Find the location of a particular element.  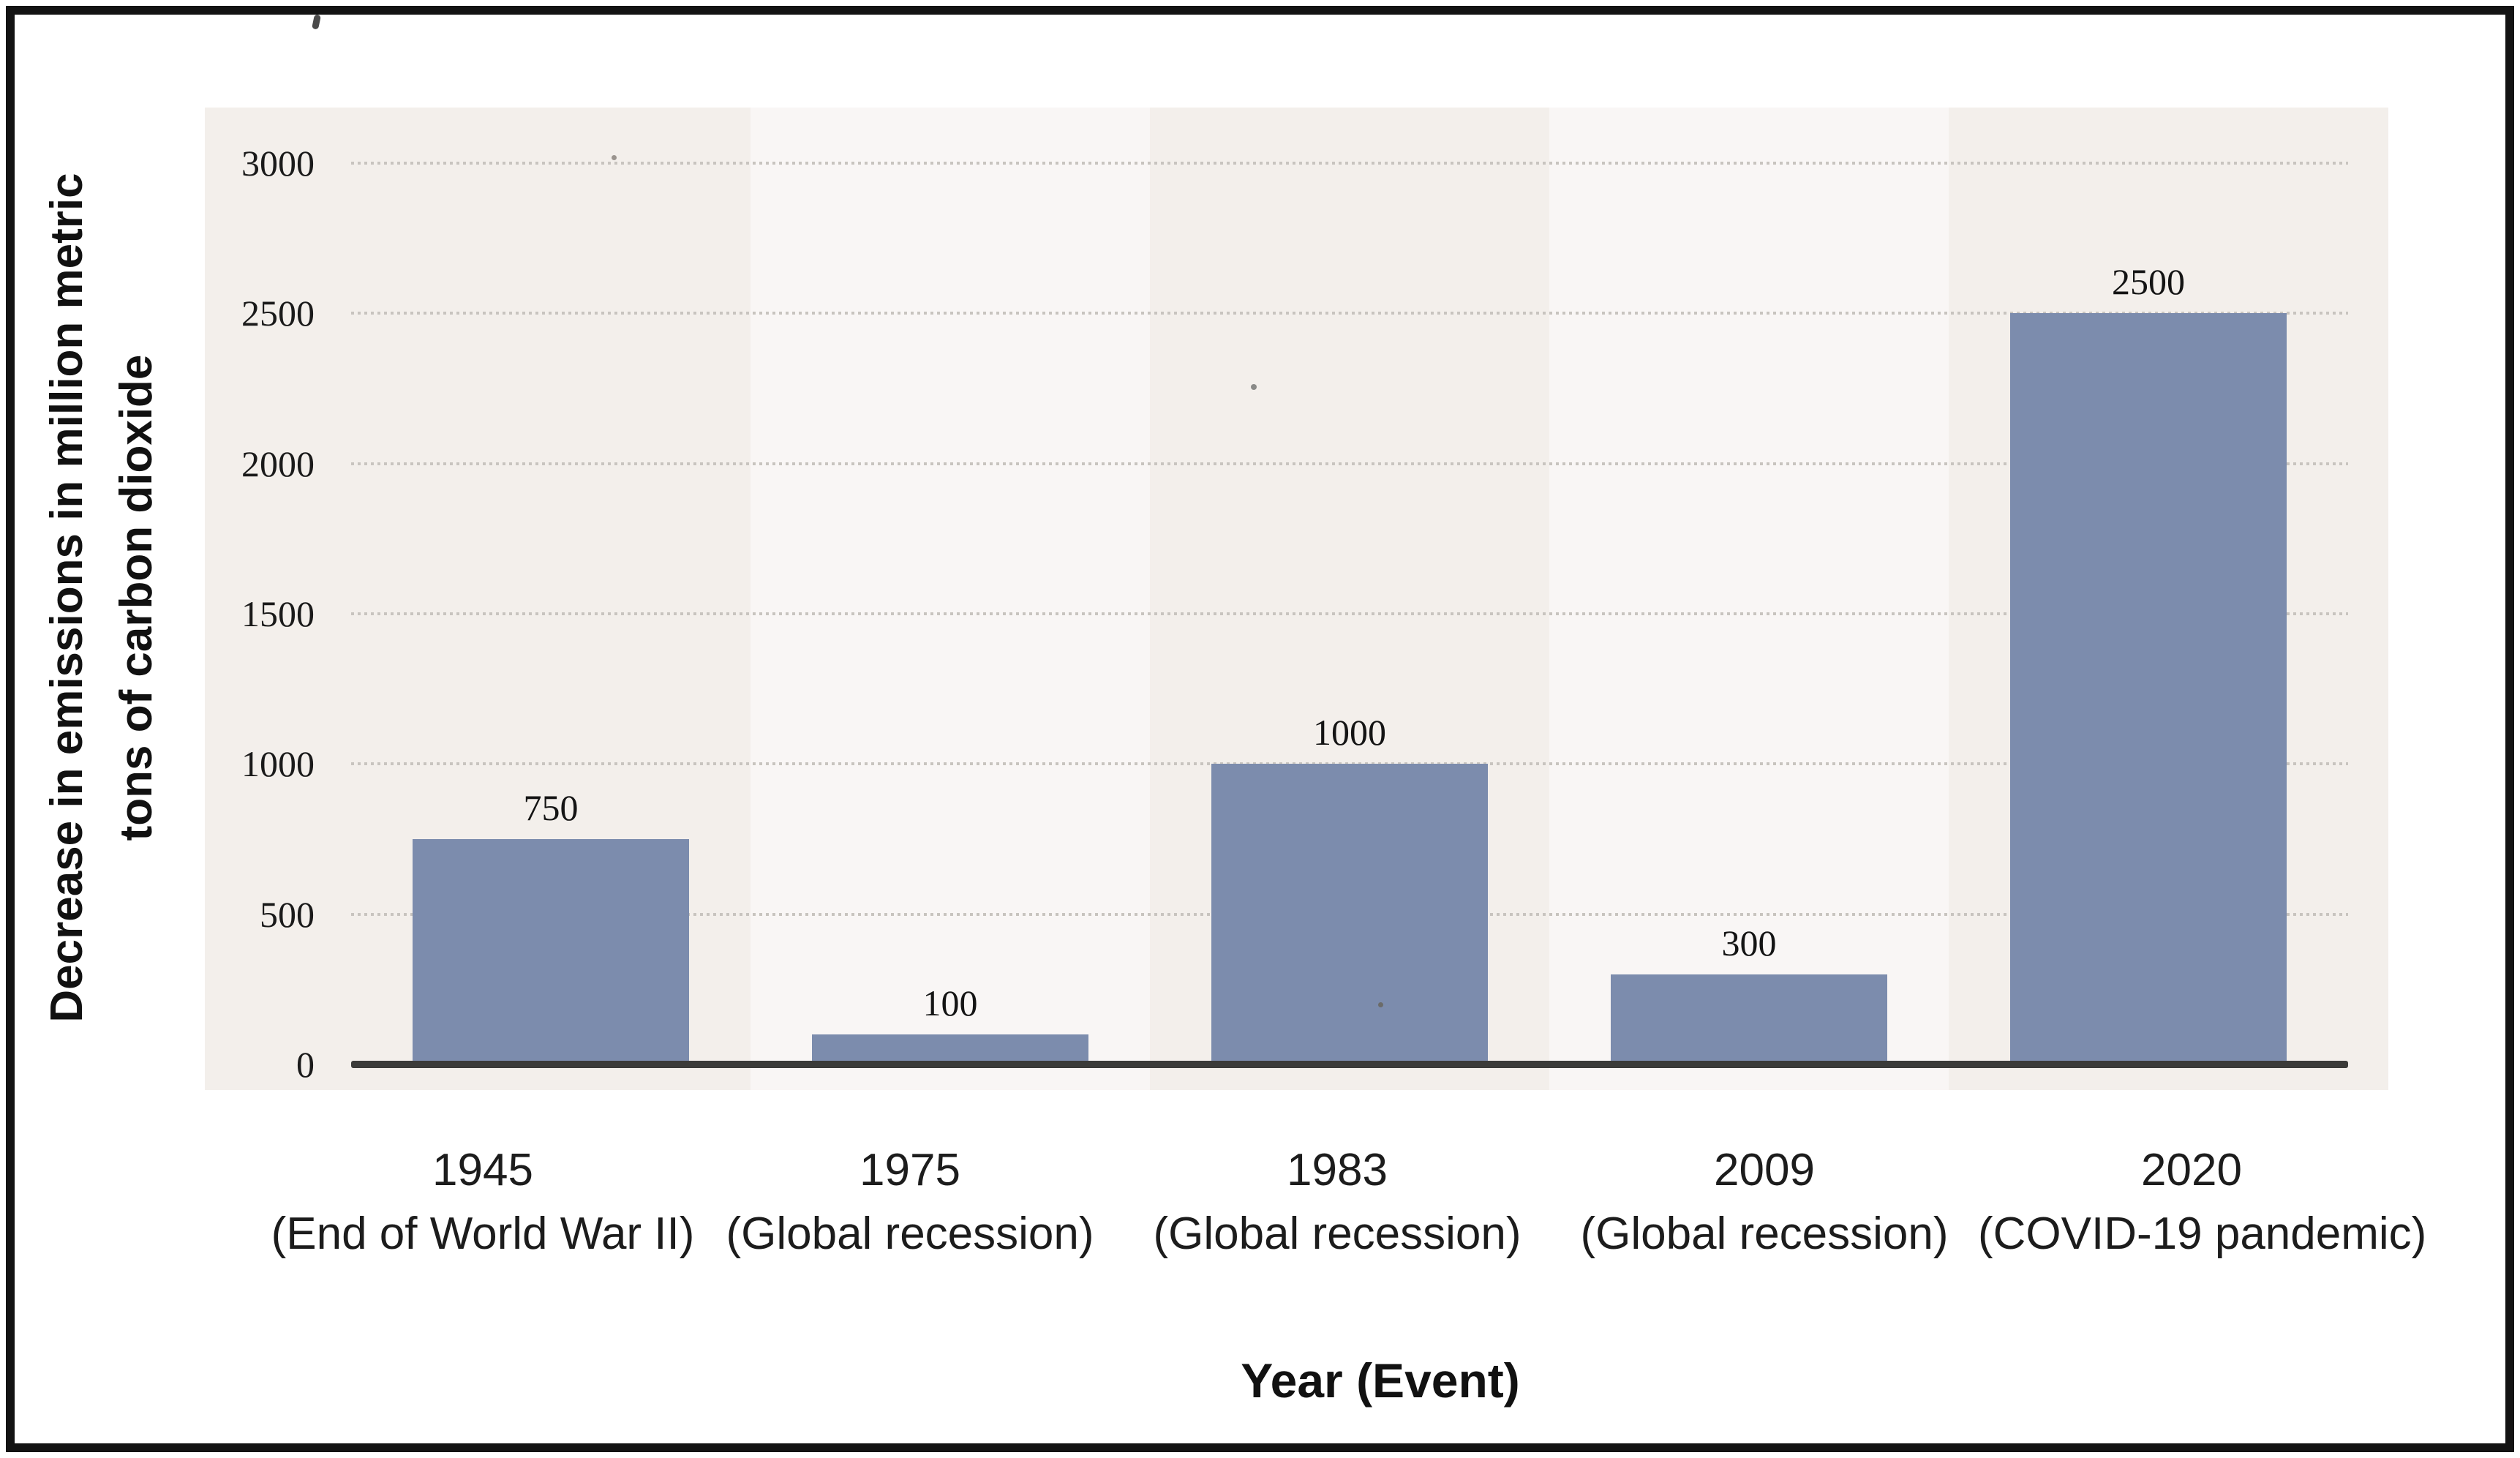

x-axis-title: Year (Event) is located at coordinates (1381, 1380).